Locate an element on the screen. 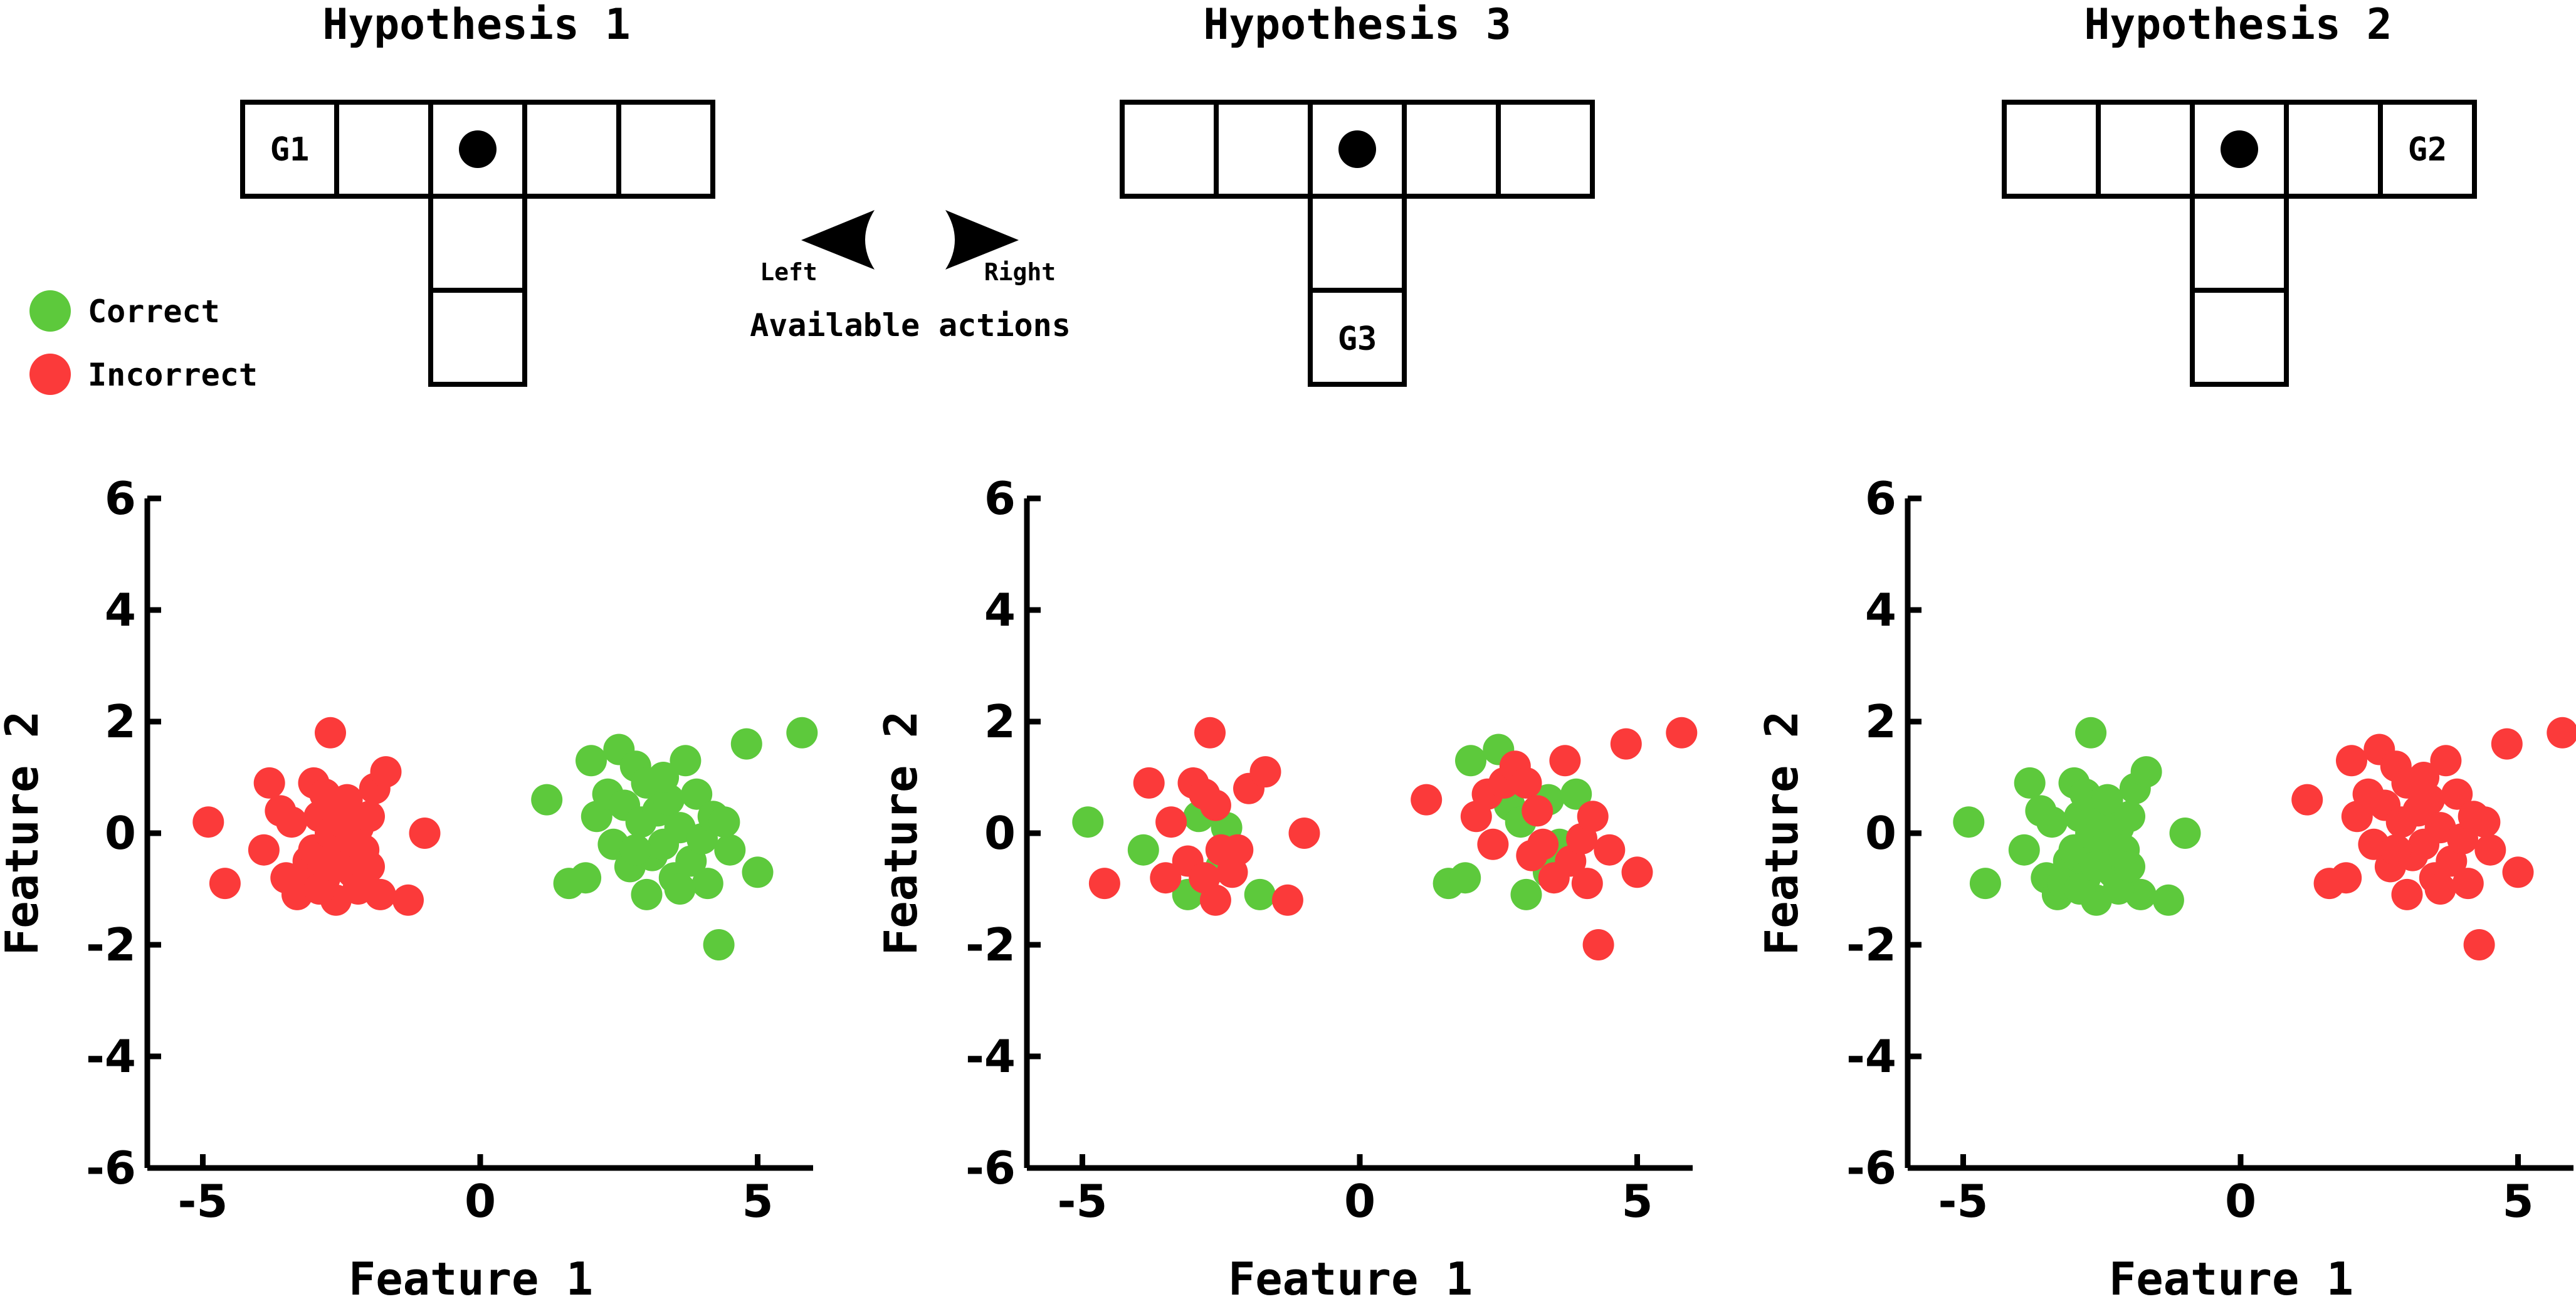  t-maze-grid-2: G2 is located at coordinates (2239, 244).